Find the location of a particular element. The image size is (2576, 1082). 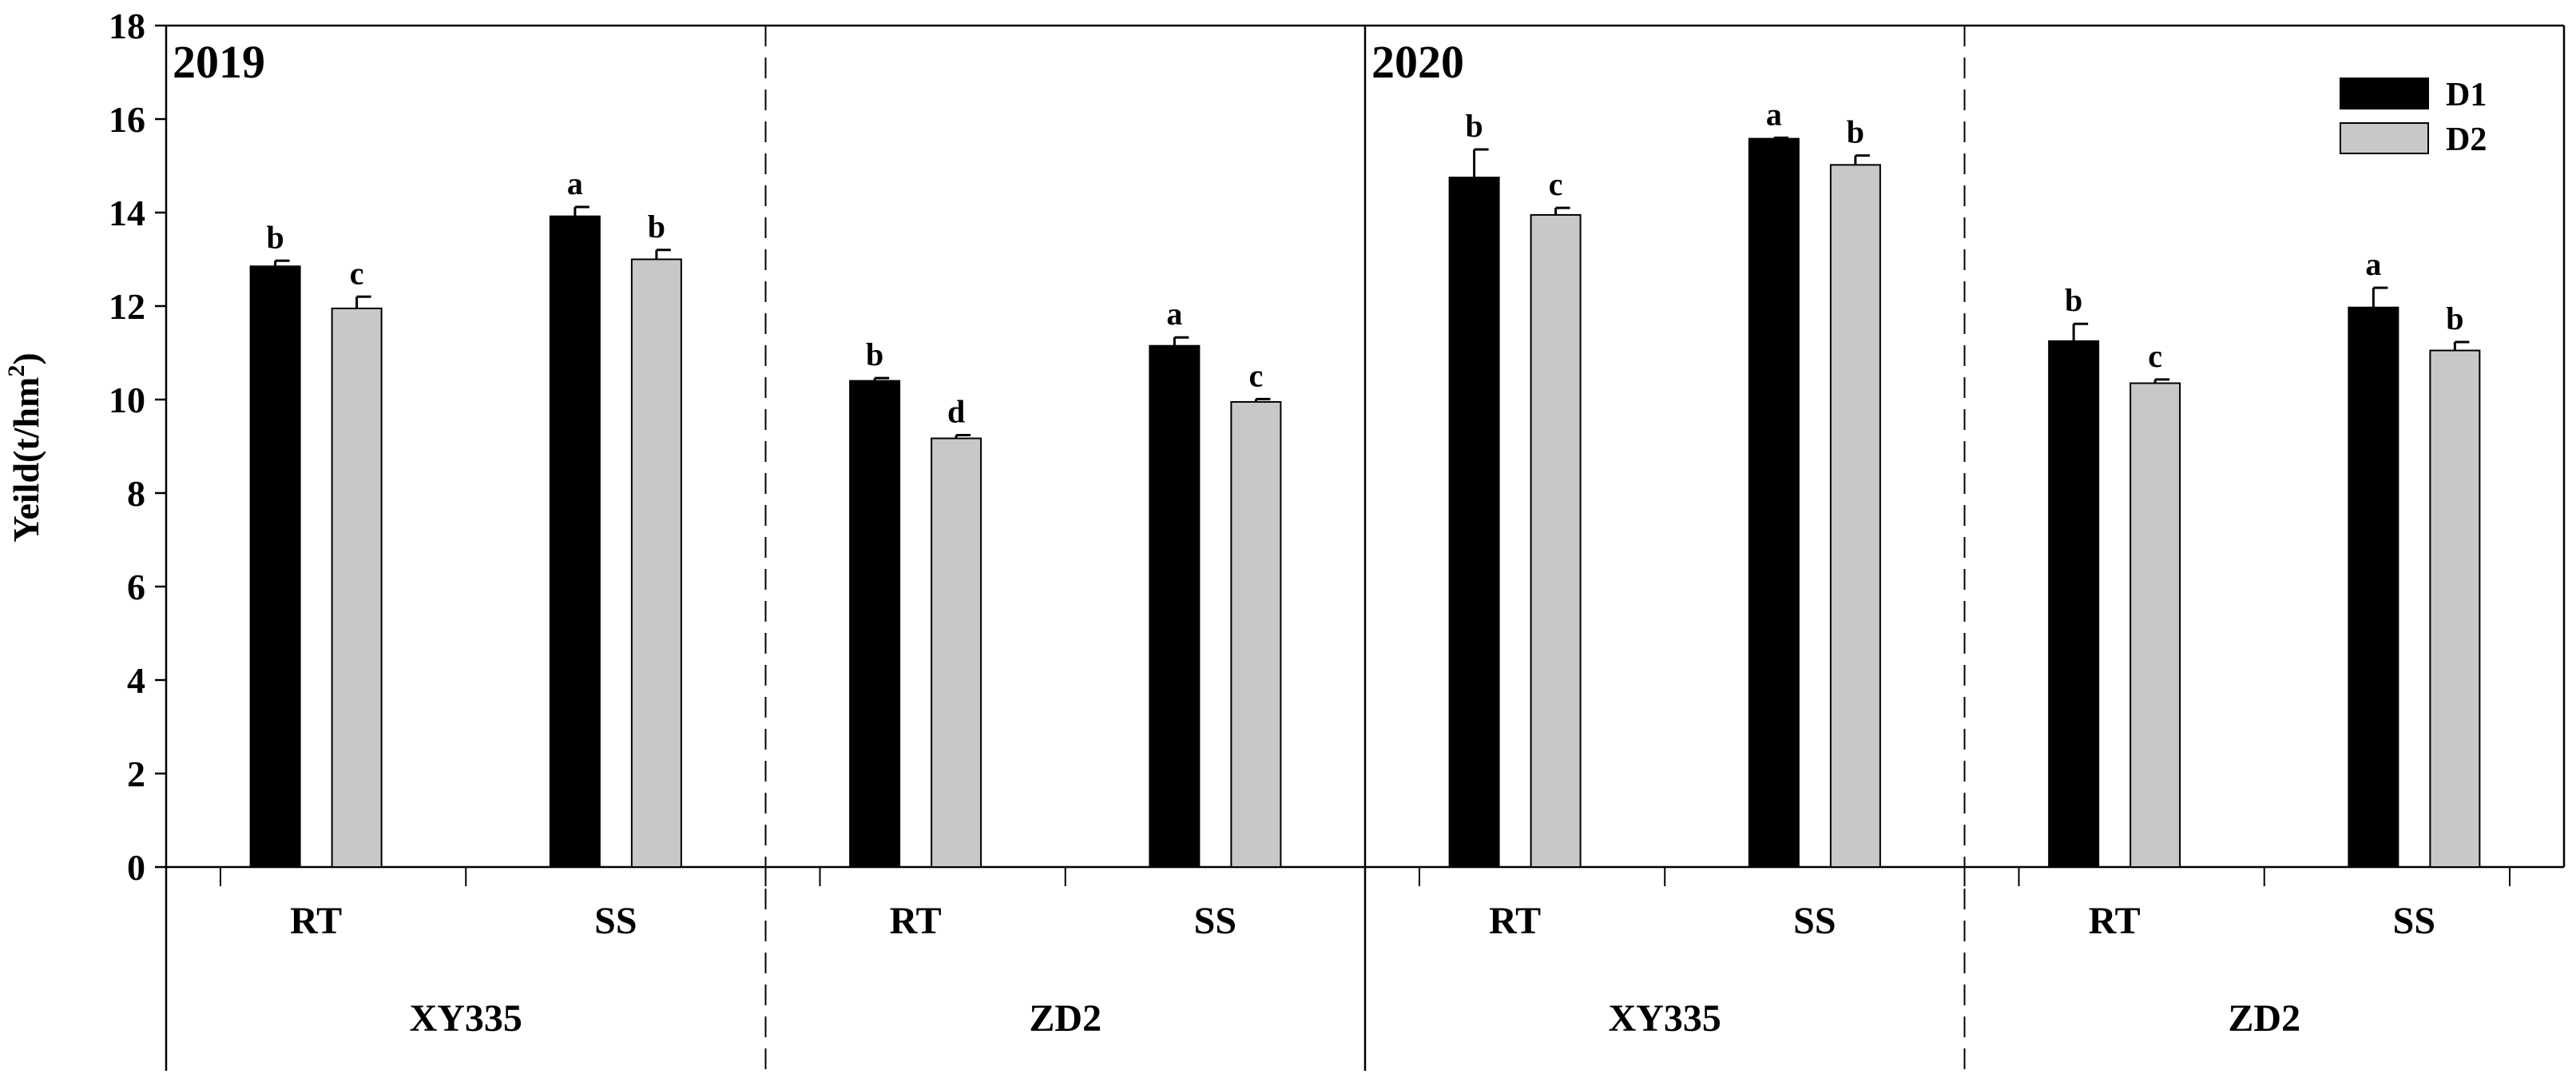

y-tick-label: 6 is located at coordinates (136, 587).